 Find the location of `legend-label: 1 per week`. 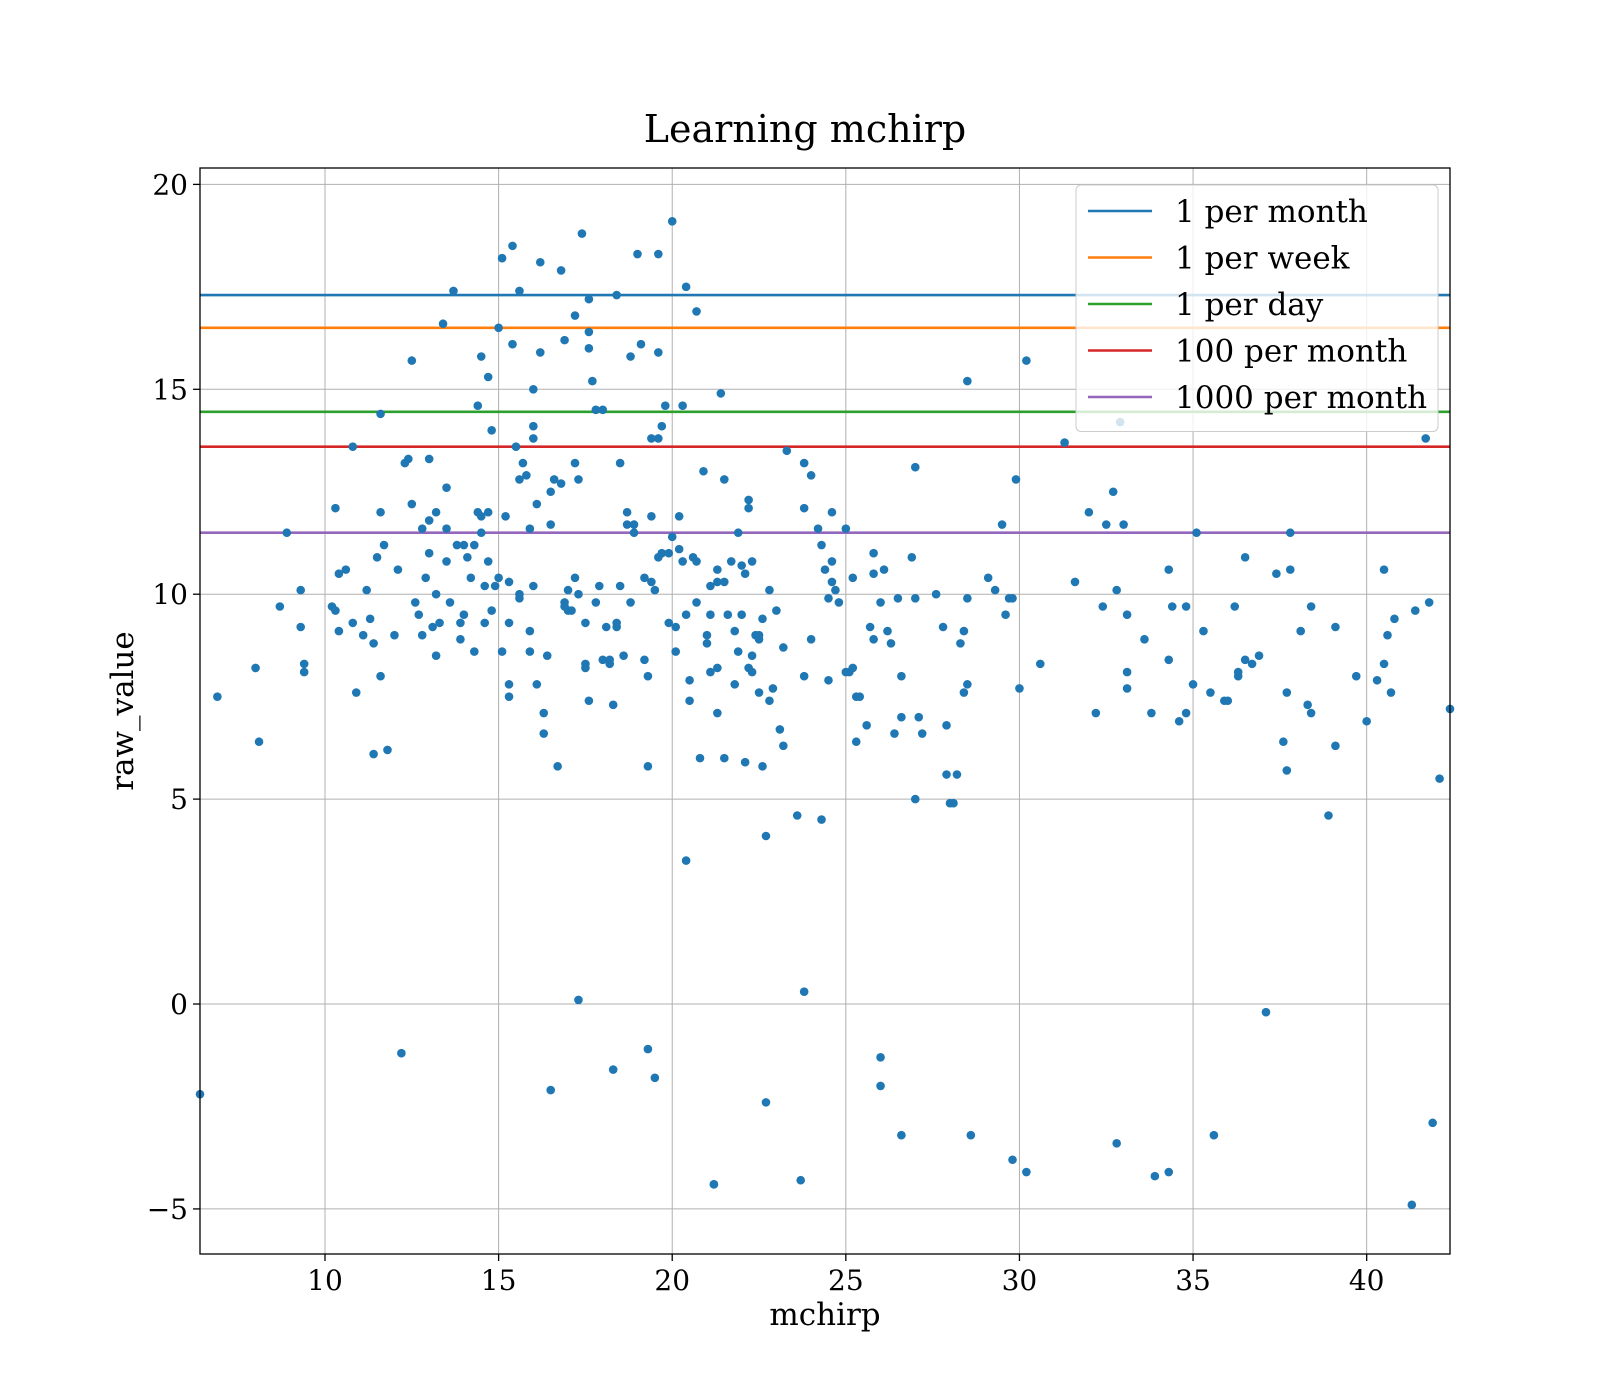

legend-label: 1 per week is located at coordinates (1262, 259).